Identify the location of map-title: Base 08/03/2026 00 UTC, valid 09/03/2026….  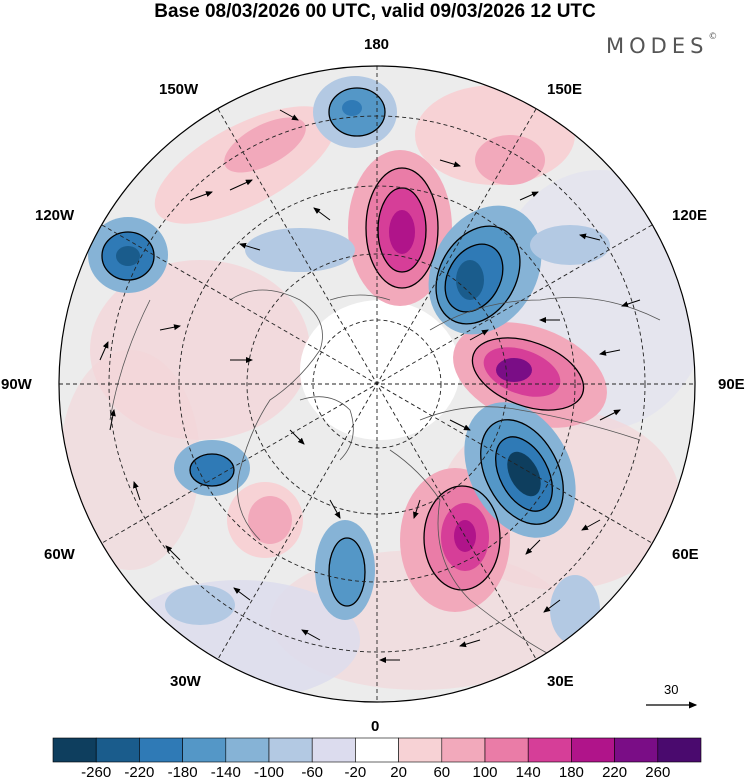
(375, 11).